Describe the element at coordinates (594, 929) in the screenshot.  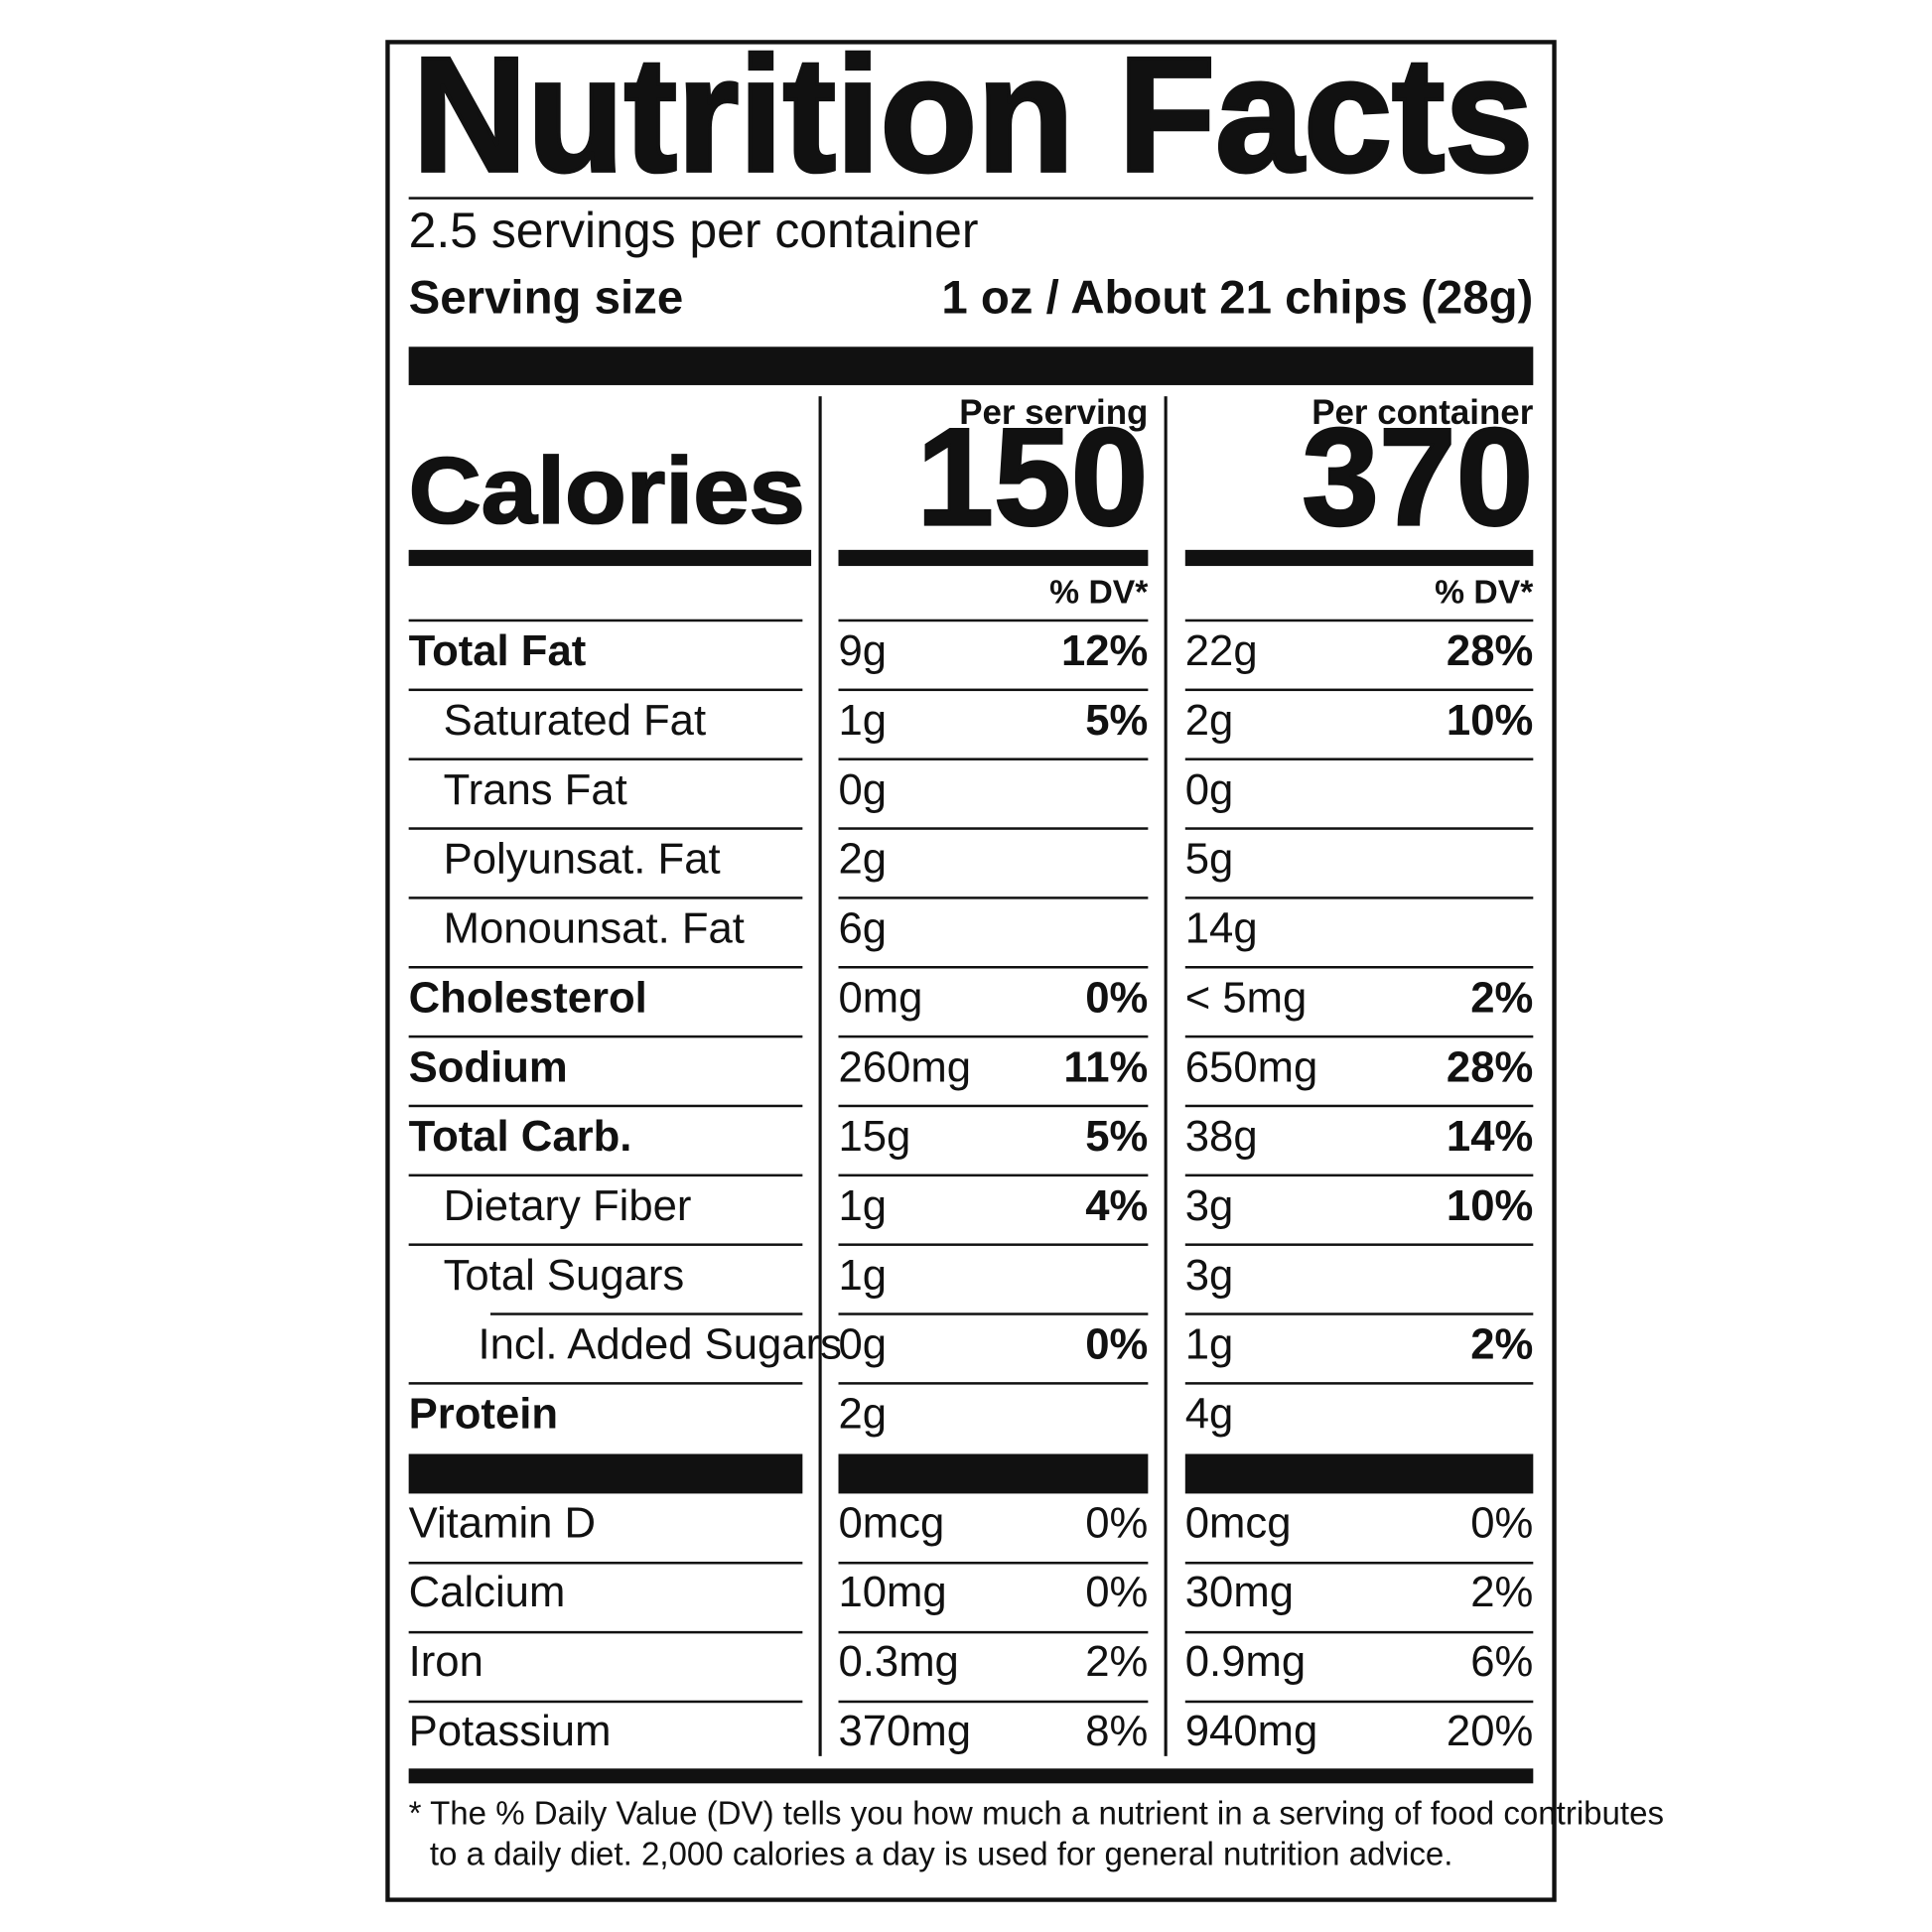
I see `nutrient-name: Monounsat. Fat` at that location.